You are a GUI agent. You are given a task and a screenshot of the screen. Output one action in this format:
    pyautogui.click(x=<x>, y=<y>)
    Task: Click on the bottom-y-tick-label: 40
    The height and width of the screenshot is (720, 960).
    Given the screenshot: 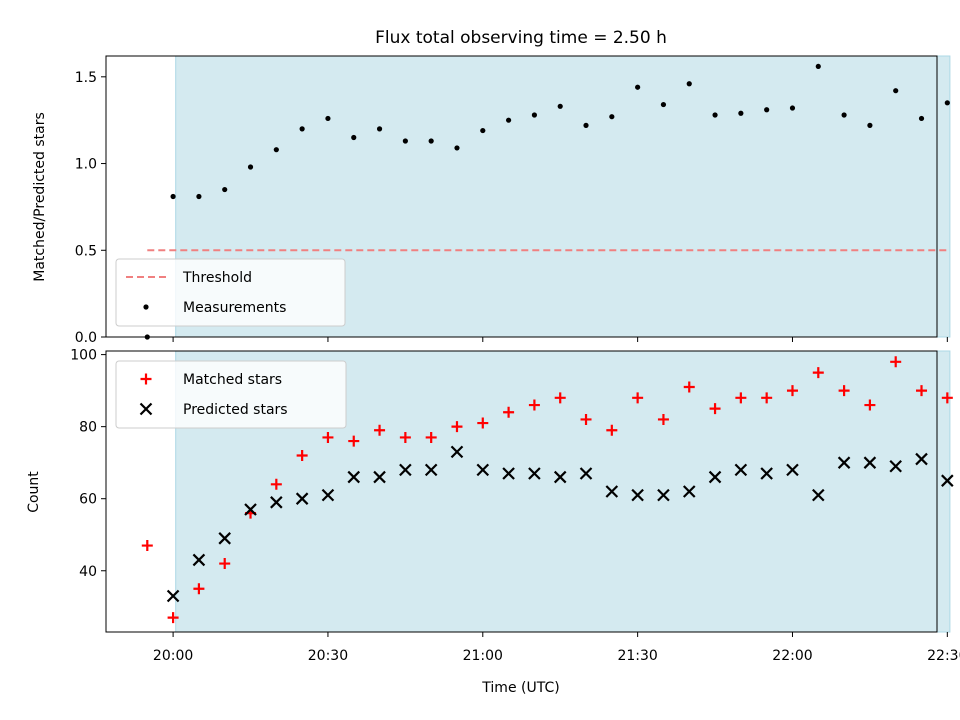 What is the action you would take?
    pyautogui.click(x=88, y=572)
    